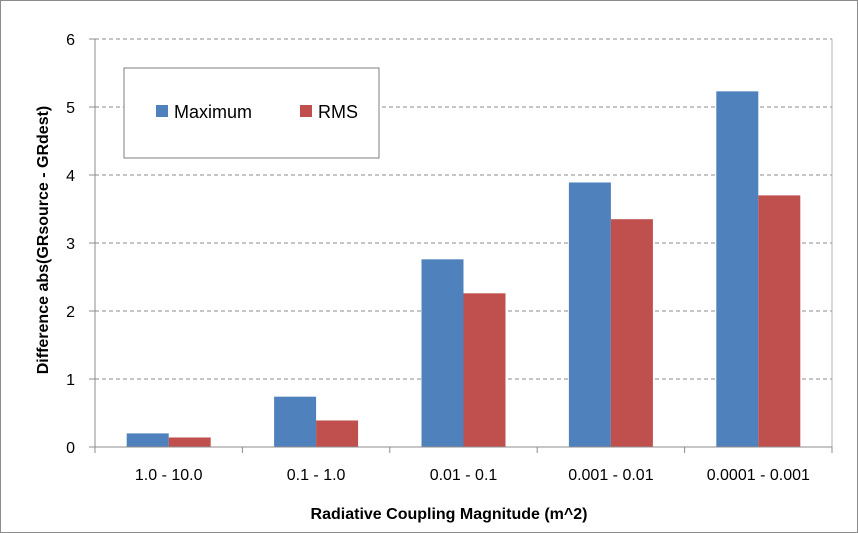 The height and width of the screenshot is (533, 858). Describe the element at coordinates (449, 514) in the screenshot. I see `x-axis-title: Radiative Coupling Magnitude (m^2)` at that location.